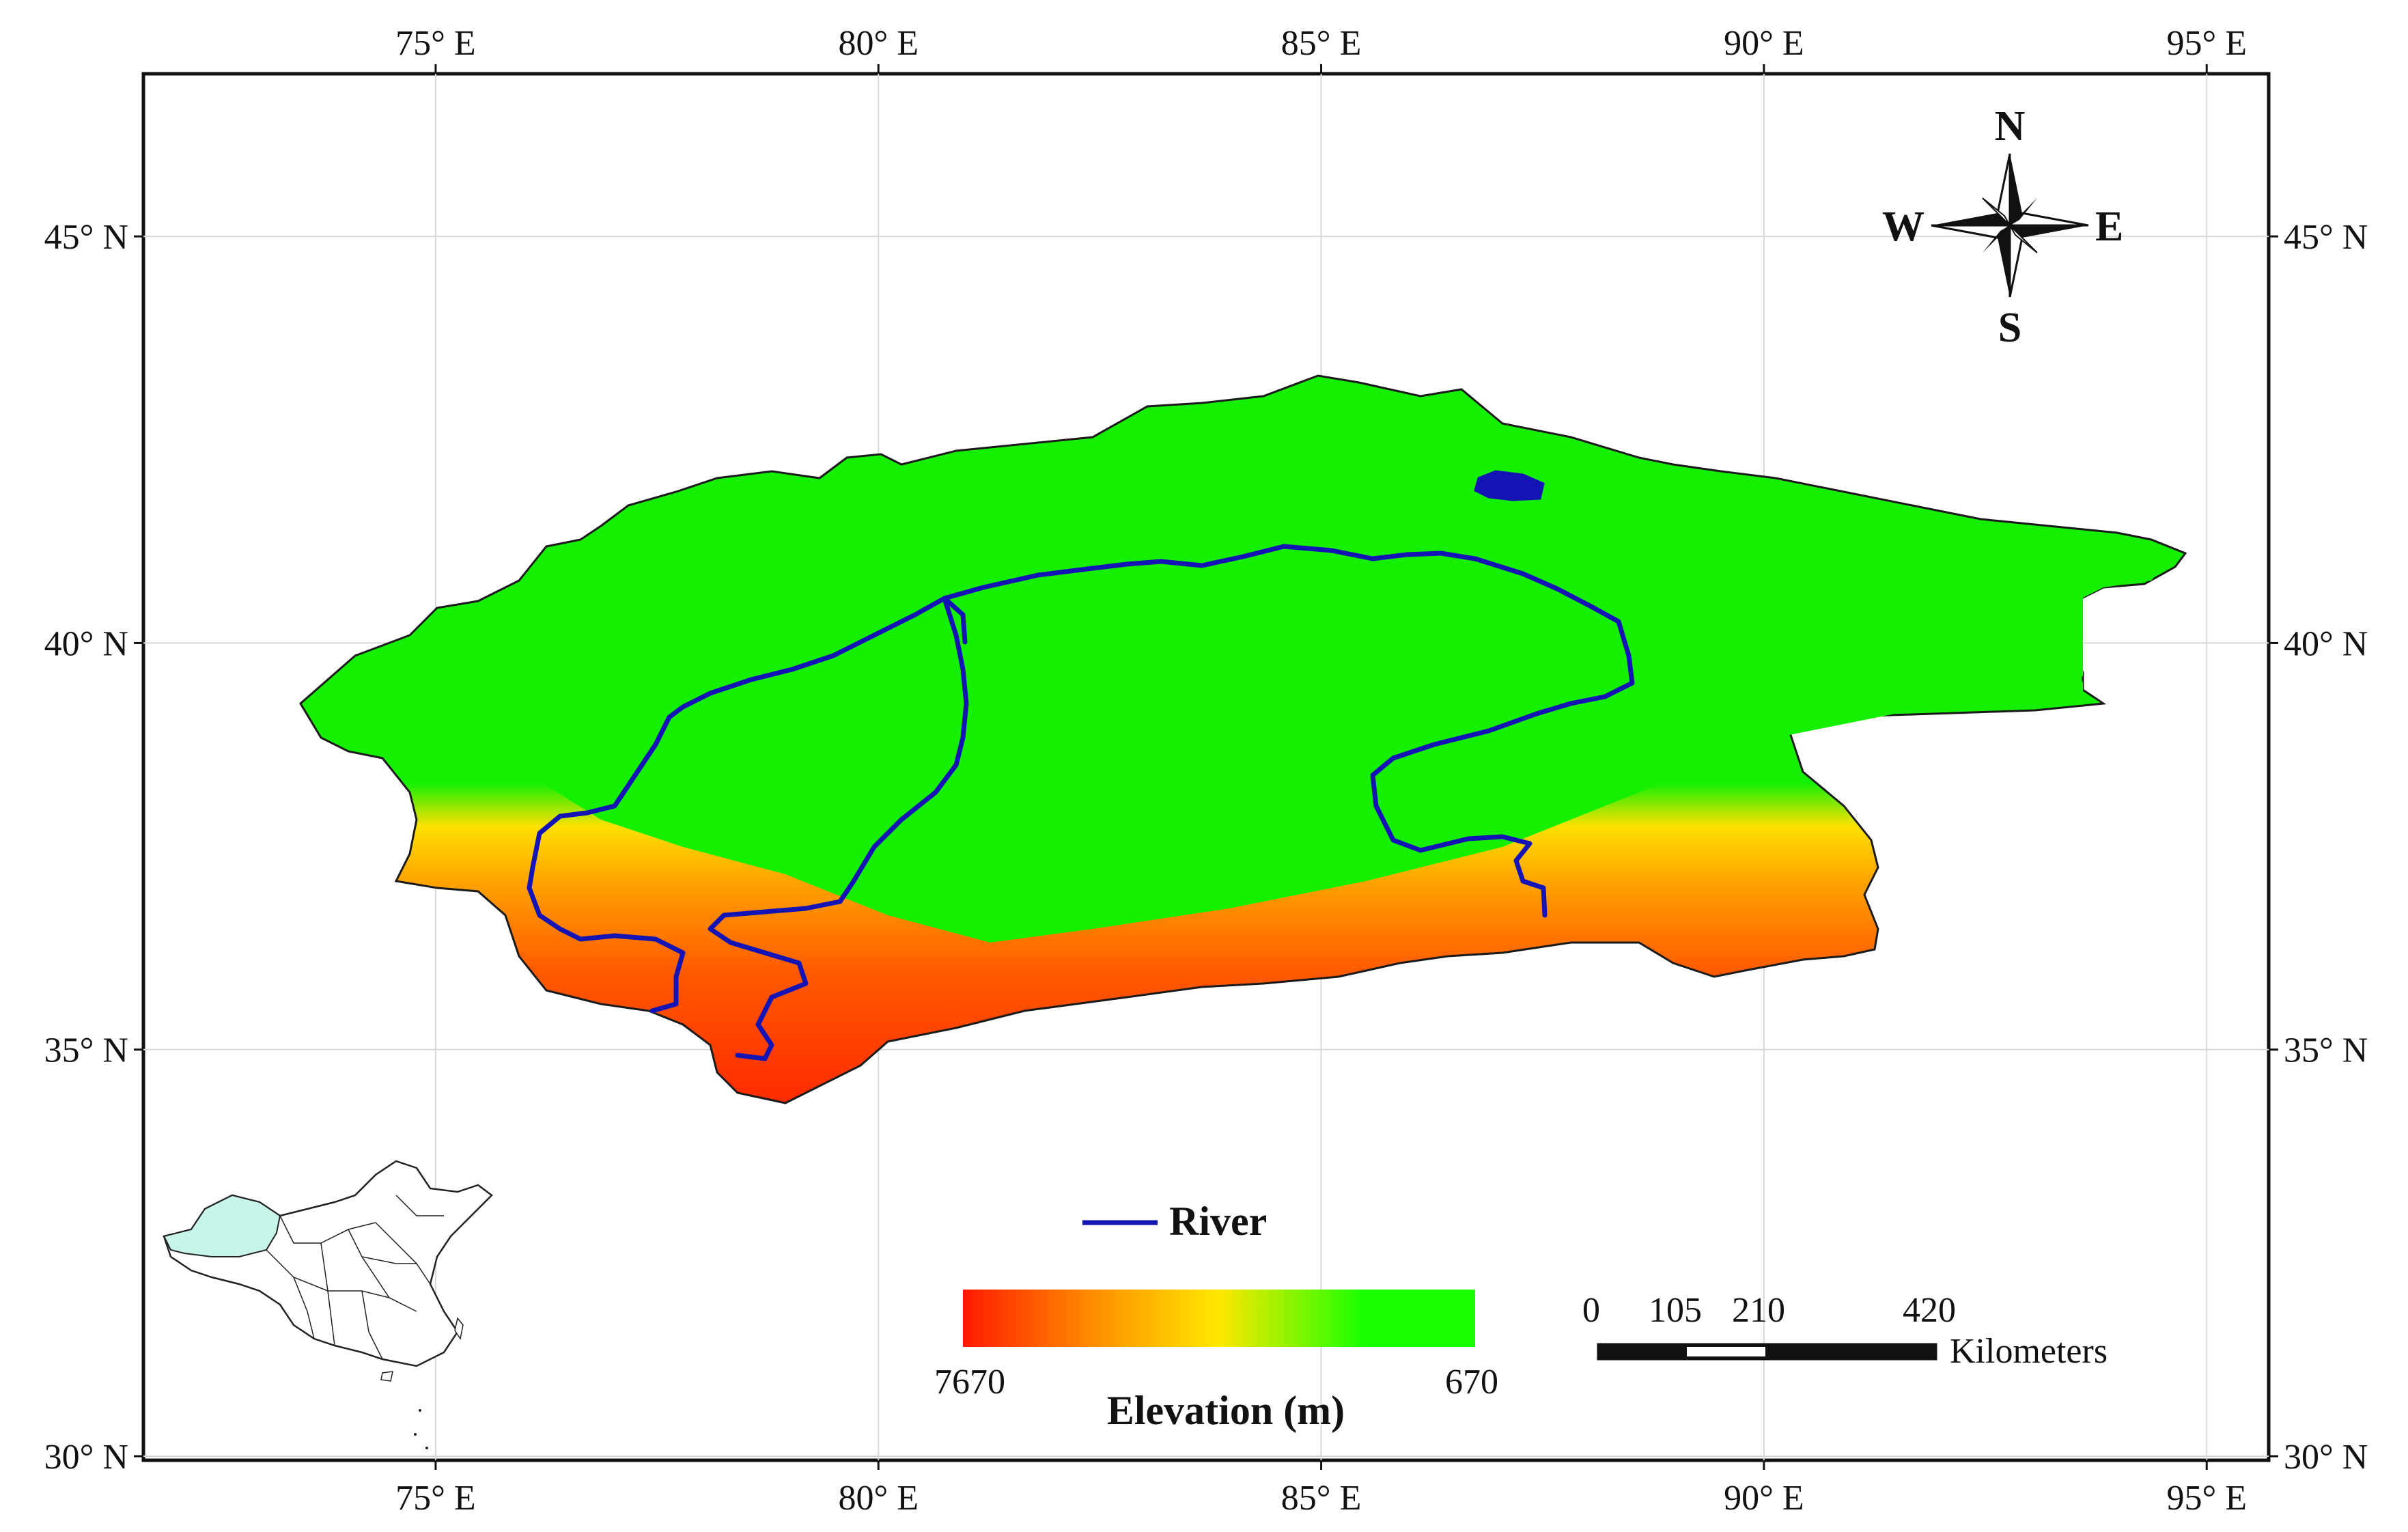  Describe the element at coordinates (435, 43) in the screenshot. I see `x-tick-label-top: 75° E` at that location.